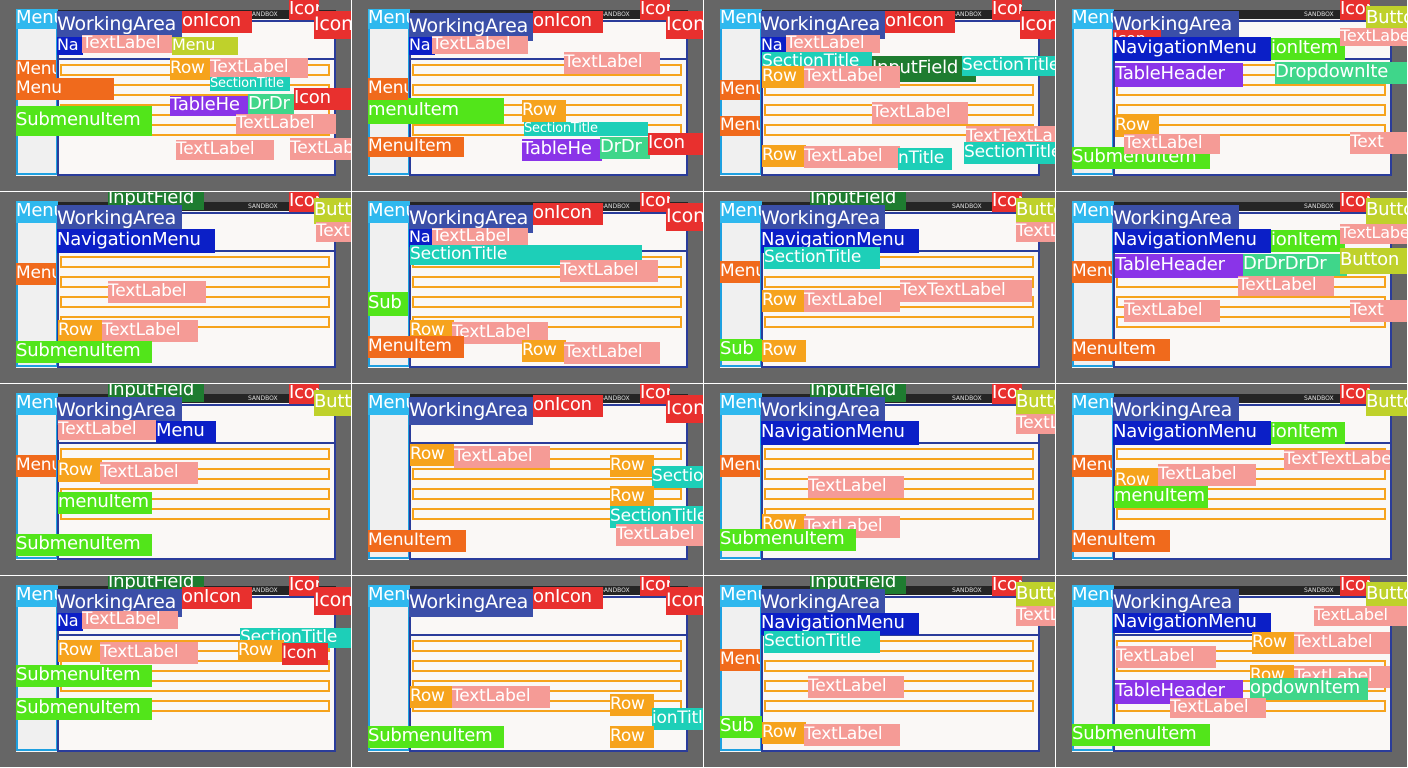 This screenshot has width=1408, height=768. What do you see at coordinates (1337, 460) in the screenshot?
I see `label-textlabel: TextTextLabel` at bounding box center [1337, 460].